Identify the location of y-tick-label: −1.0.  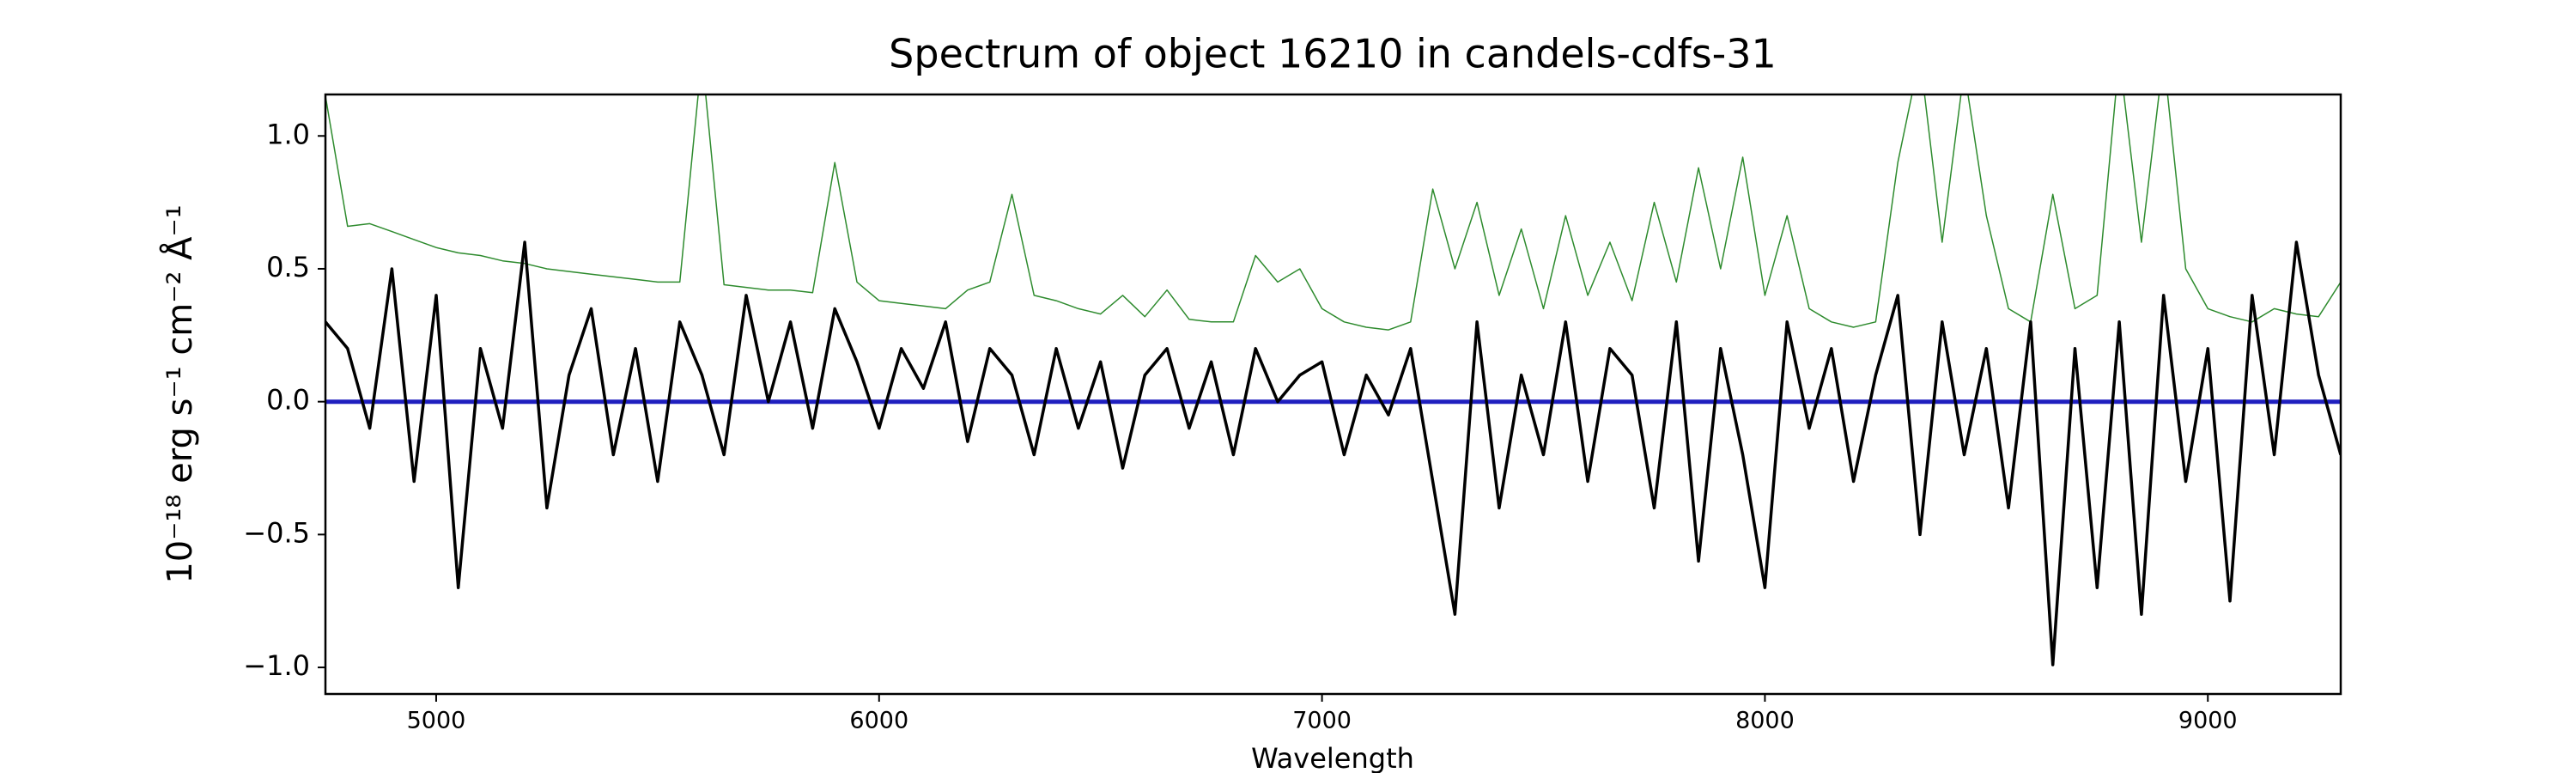
(276, 665).